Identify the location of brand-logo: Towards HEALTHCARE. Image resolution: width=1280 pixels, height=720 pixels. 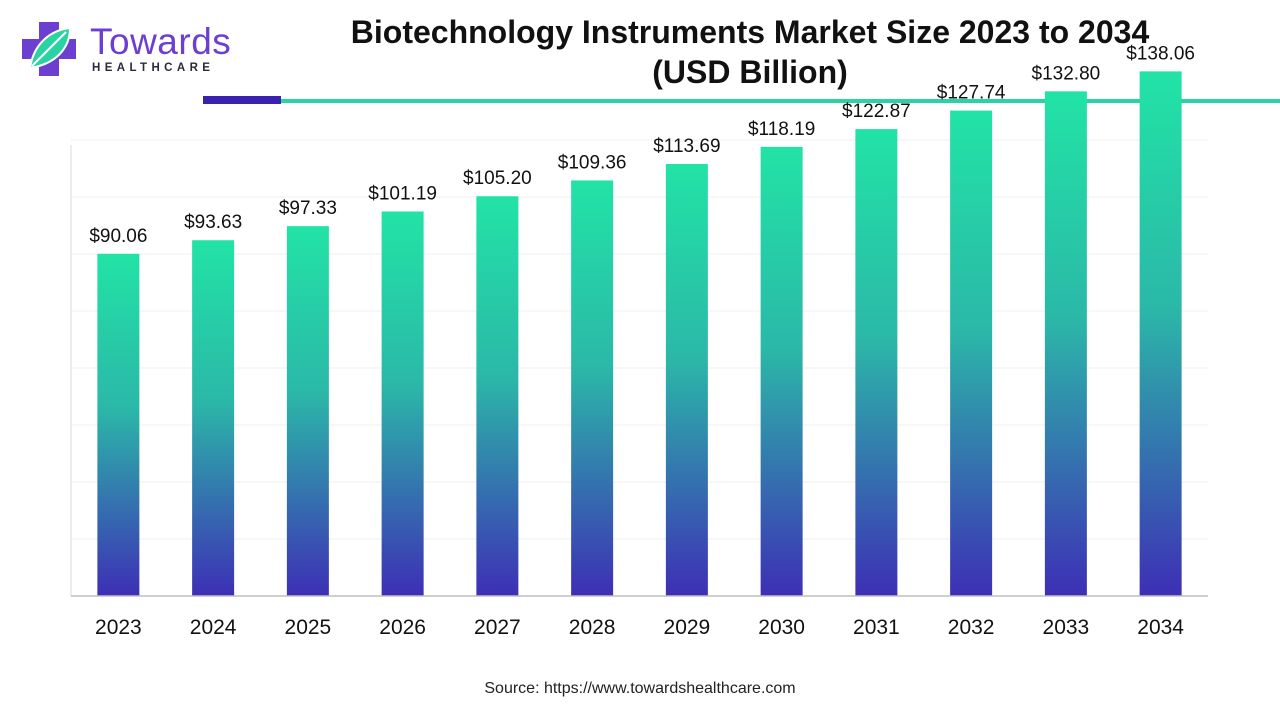
(130, 49).